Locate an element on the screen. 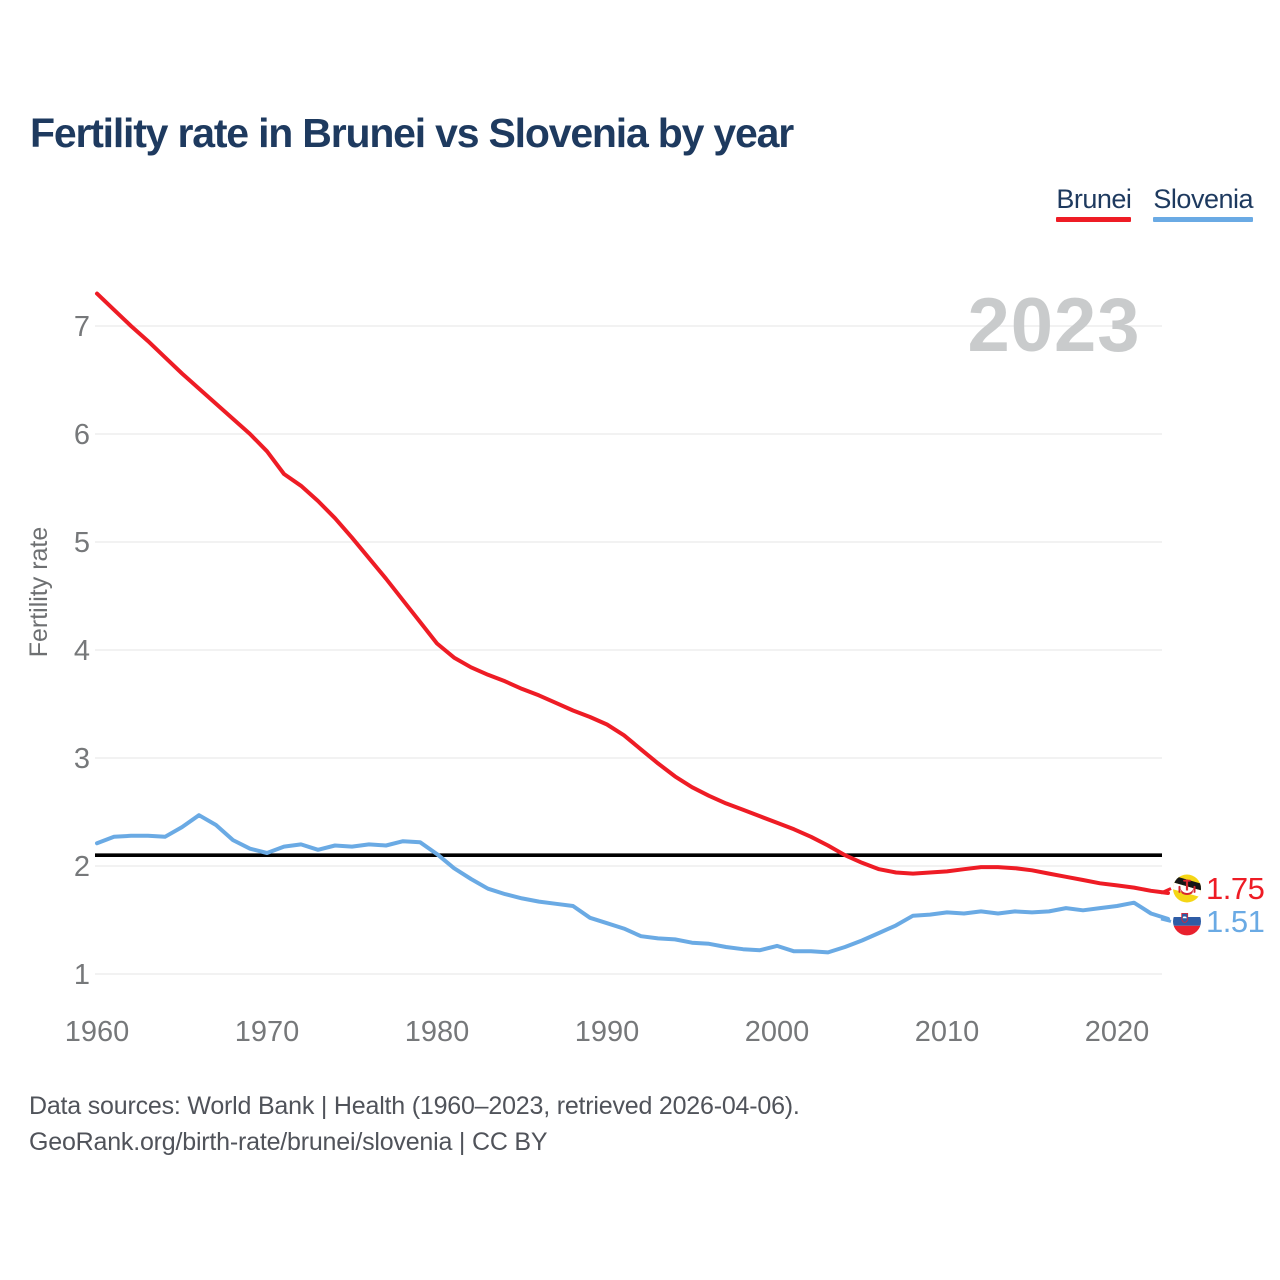 The height and width of the screenshot is (1280, 1280). legend-item-slovenia: Slovenia is located at coordinates (1203, 204).